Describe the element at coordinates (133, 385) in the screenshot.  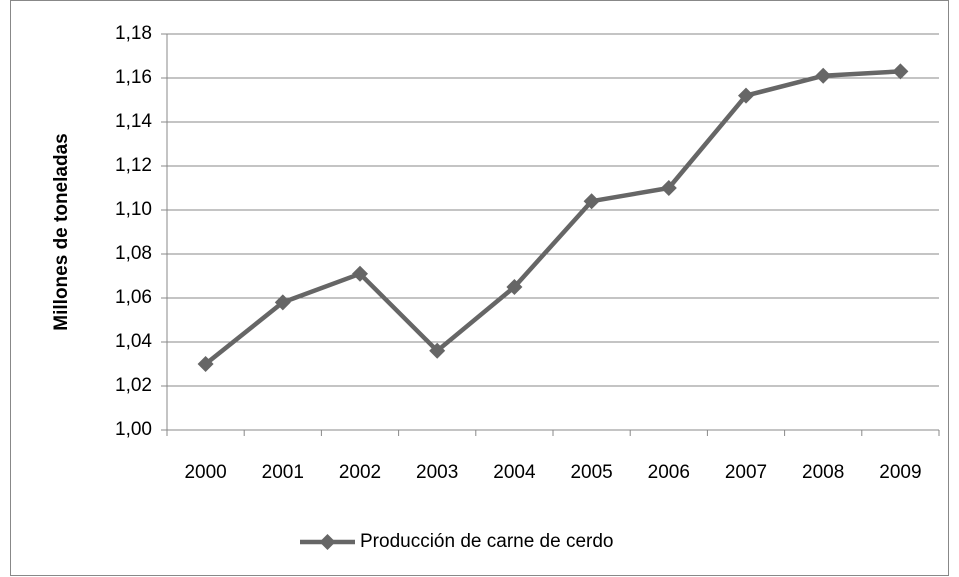
I see `y-tick-label: 1,02` at that location.